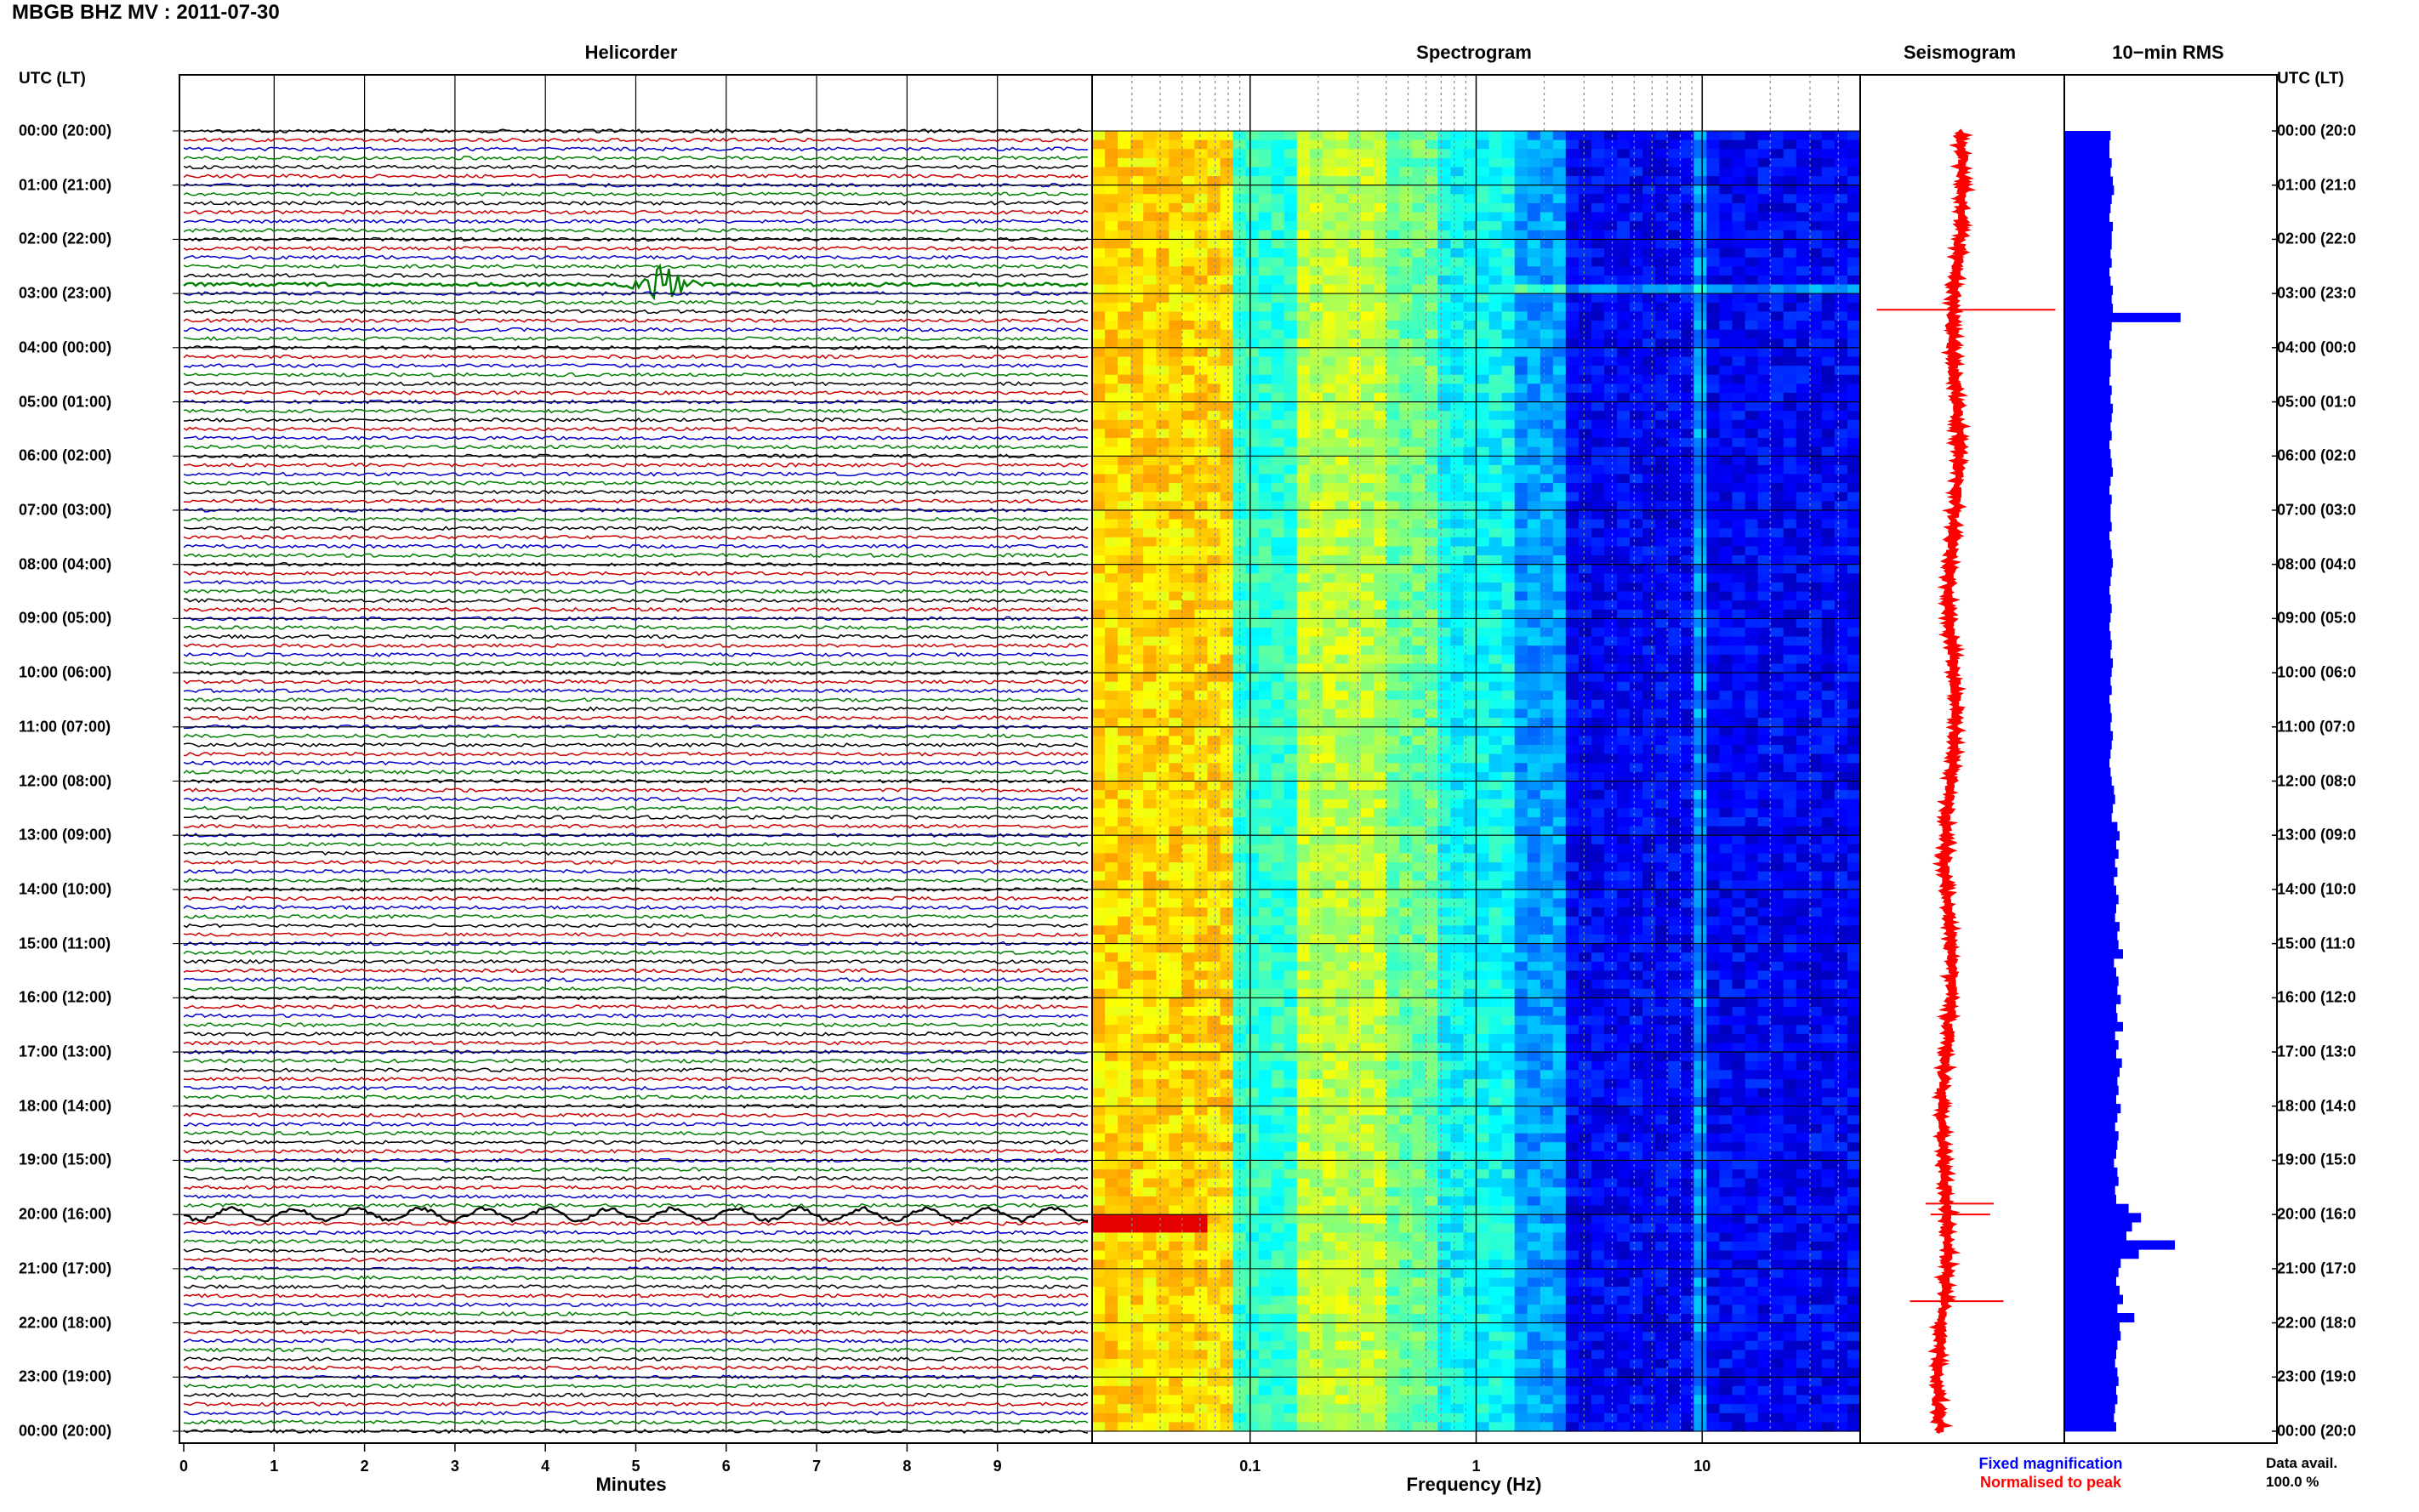 The image size is (2419, 1512). I want to click on time-label-right: 03:00 (23:0, so click(2317, 293).